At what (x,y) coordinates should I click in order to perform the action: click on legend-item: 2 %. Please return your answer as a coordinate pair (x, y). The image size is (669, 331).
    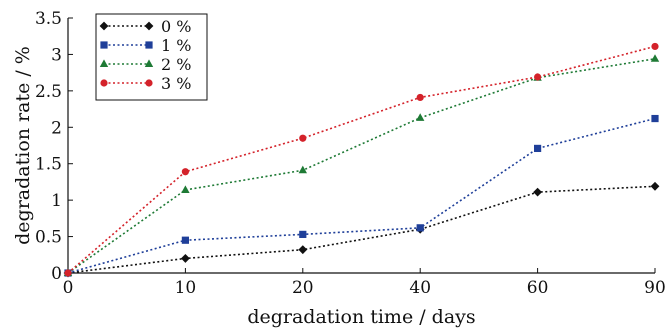
    Looking at the image, I should click on (145, 64).